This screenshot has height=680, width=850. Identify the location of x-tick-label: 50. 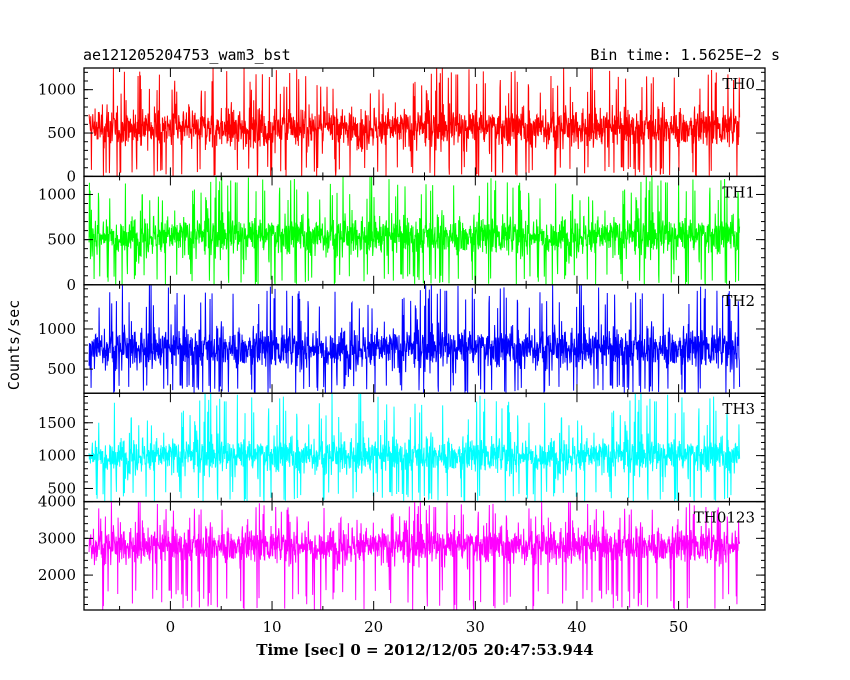
(678, 627).